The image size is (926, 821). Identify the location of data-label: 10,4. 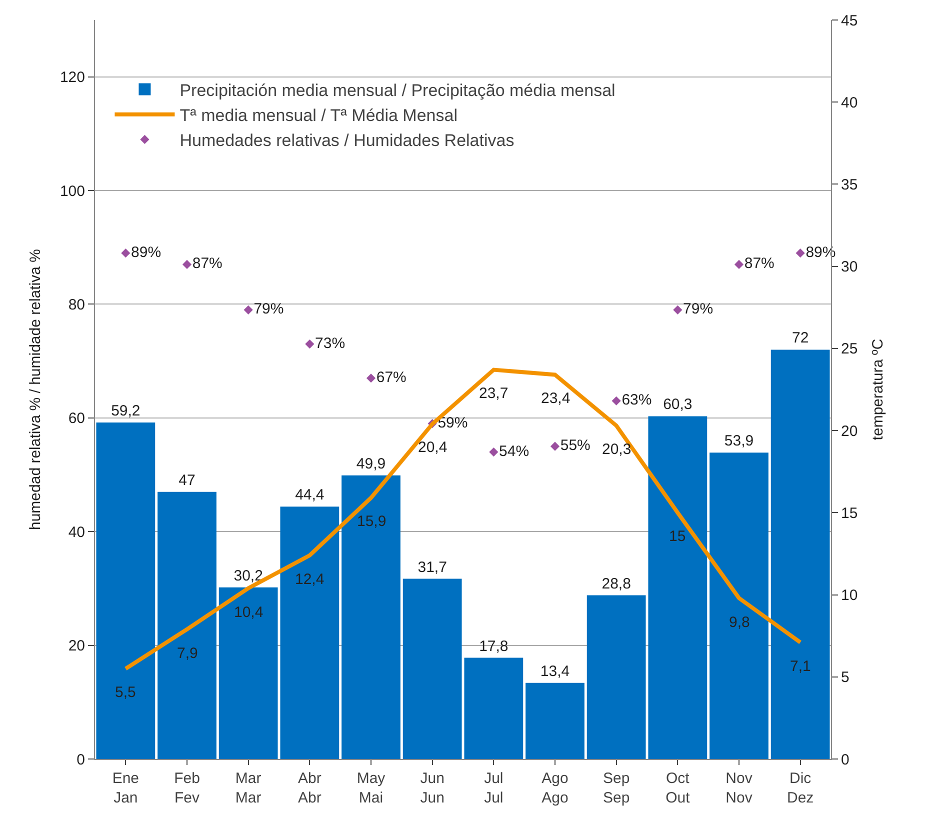
(249, 612).